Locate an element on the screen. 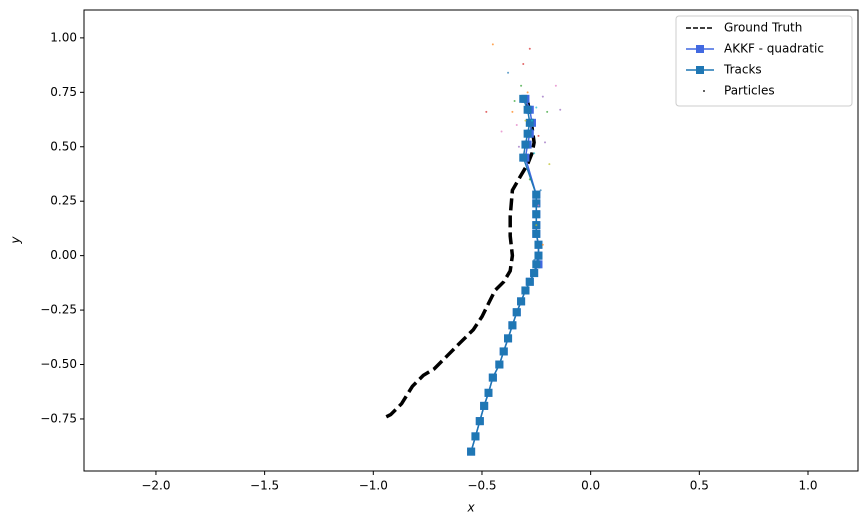 This screenshot has width=867, height=529. y-tick-label: 0.50 is located at coordinates (63, 146).